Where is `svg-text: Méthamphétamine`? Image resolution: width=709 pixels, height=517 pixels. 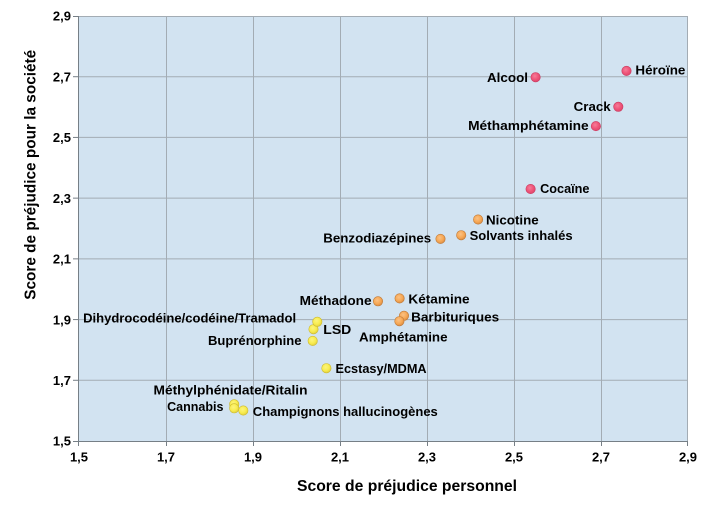
svg-text: Méthamphétamine is located at coordinates (528, 125).